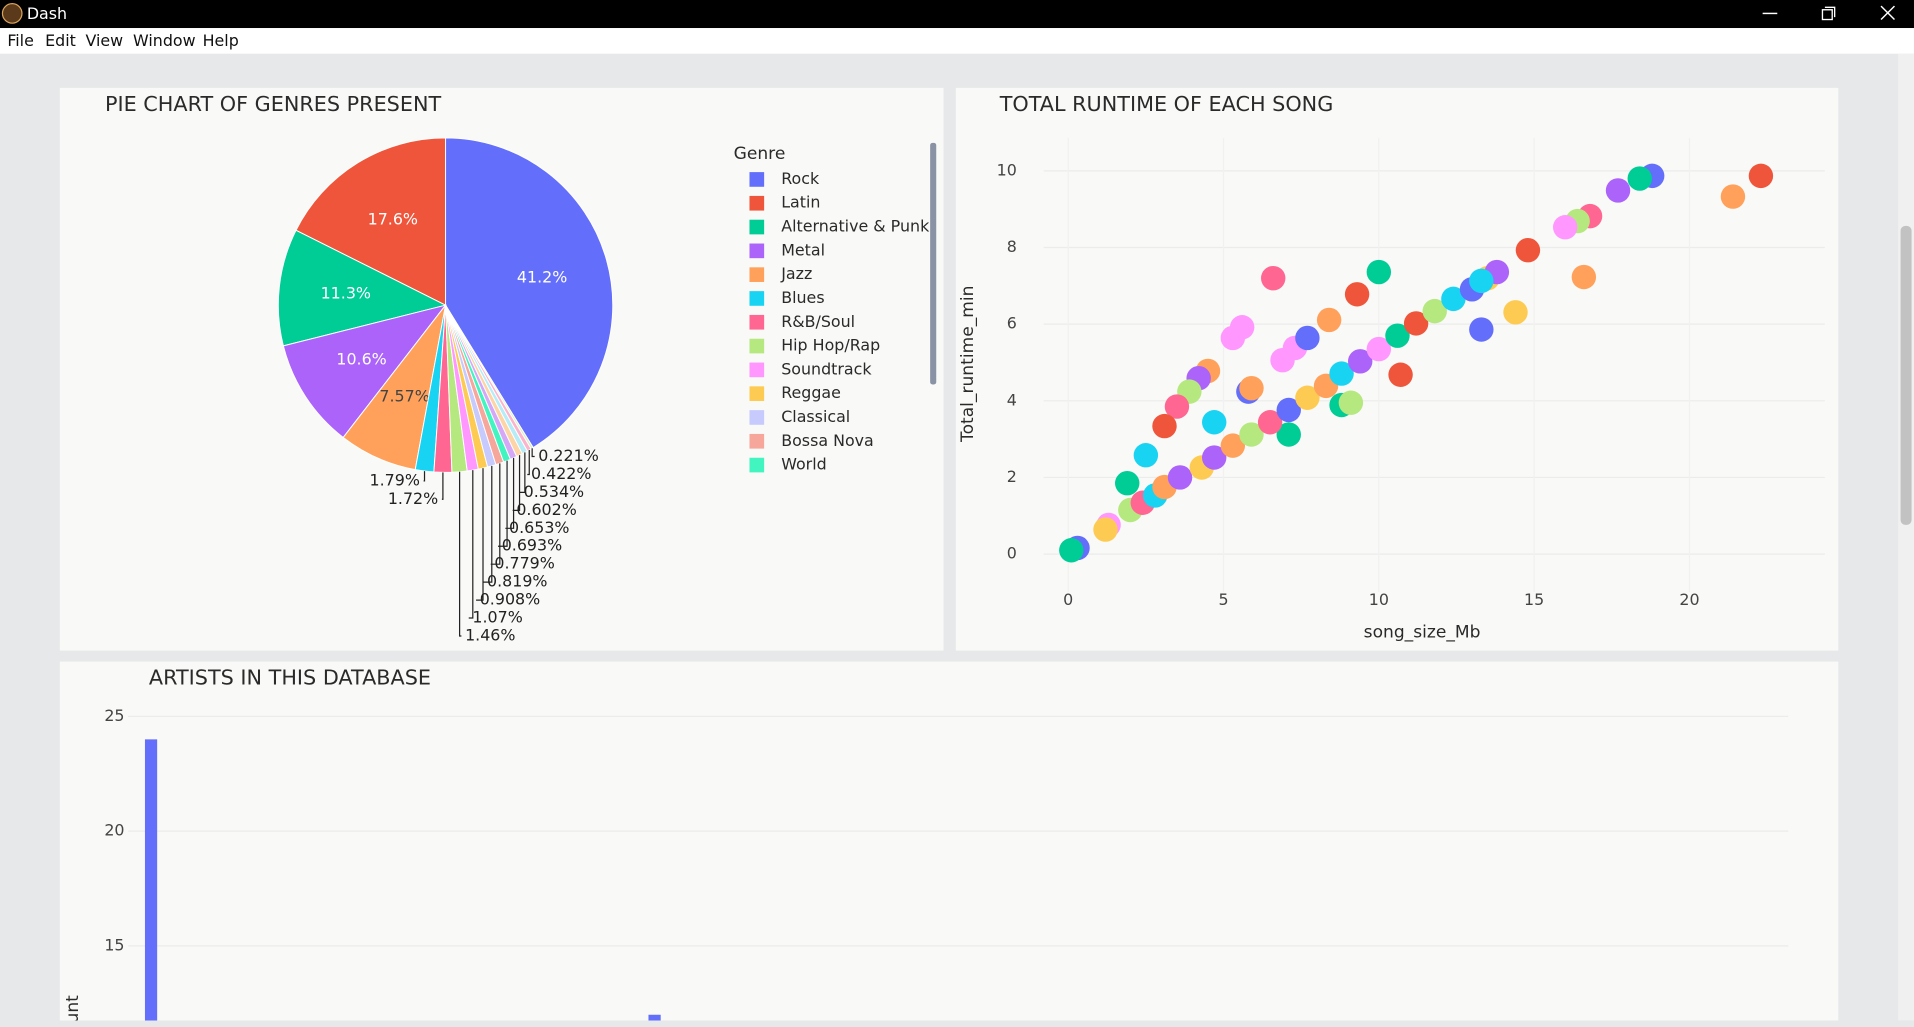 This screenshot has width=1914, height=1027. Describe the element at coordinates (554, 491) in the screenshot. I see `slice-label: 0.534%` at that location.